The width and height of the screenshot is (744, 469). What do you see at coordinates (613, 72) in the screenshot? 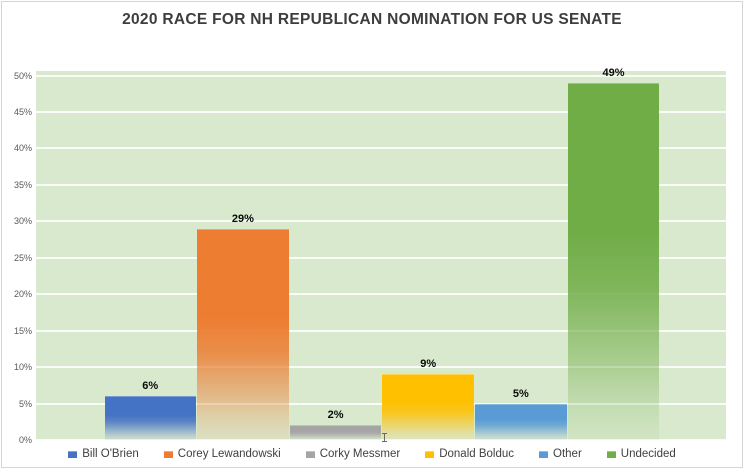
I see `data-label-undecided: 49%` at bounding box center [613, 72].